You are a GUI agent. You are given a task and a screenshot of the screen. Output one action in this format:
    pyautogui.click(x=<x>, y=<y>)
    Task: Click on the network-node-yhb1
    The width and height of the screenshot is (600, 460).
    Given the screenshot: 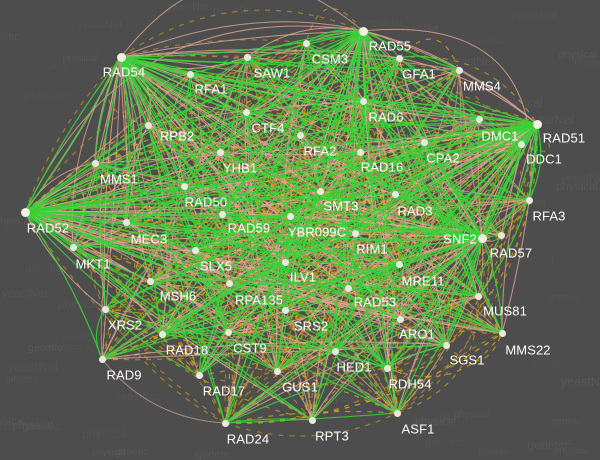 What is the action you would take?
    pyautogui.click(x=220, y=152)
    